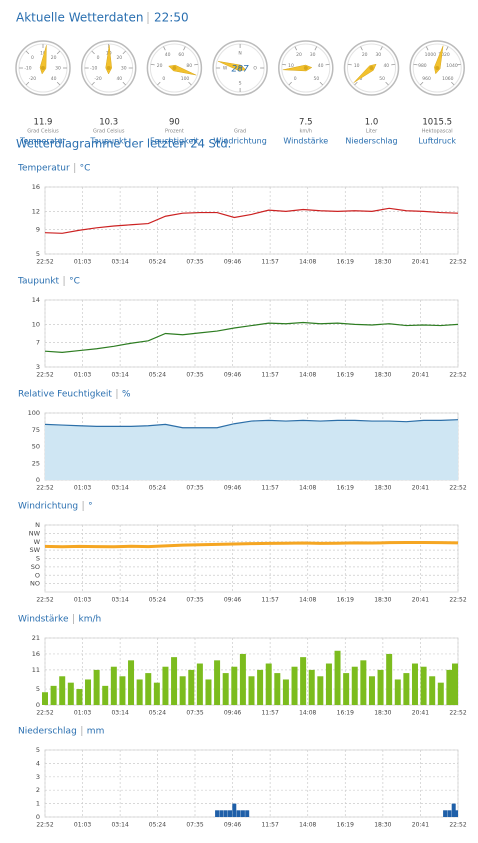 This screenshot has width=478, height=843. Describe the element at coordinates (37, 542) in the screenshot. I see `y-tick-label: W` at that location.